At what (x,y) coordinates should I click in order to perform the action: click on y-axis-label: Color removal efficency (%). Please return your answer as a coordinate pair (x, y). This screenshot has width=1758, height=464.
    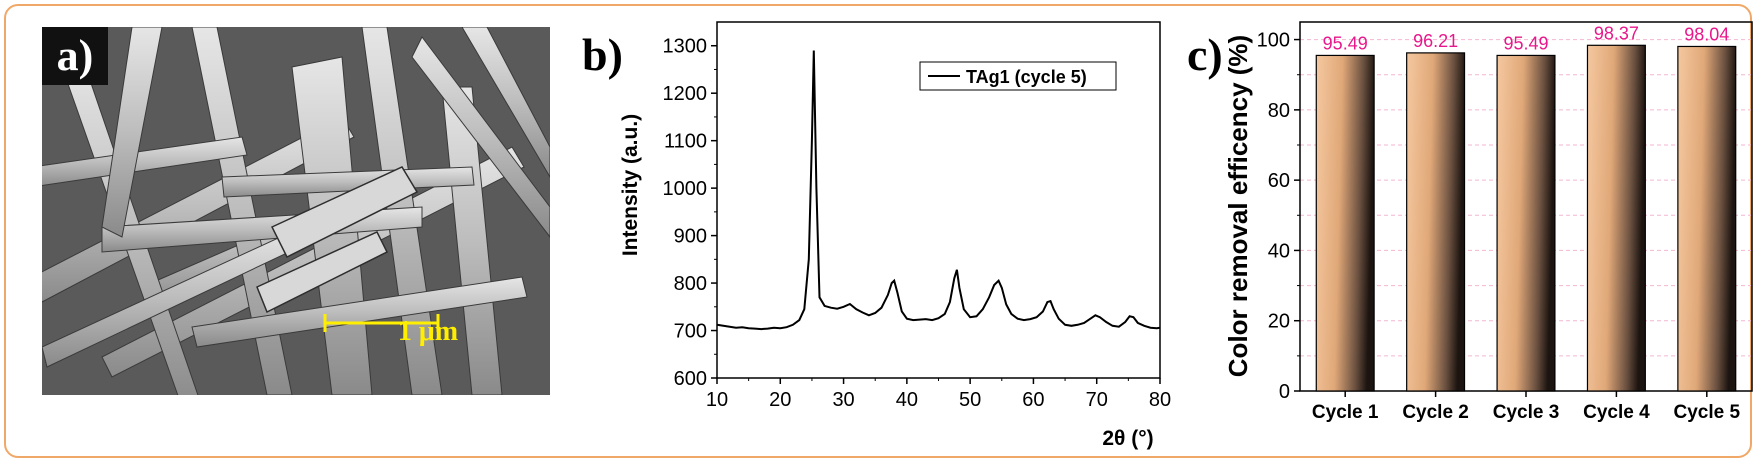
    Looking at the image, I should click on (1238, 206).